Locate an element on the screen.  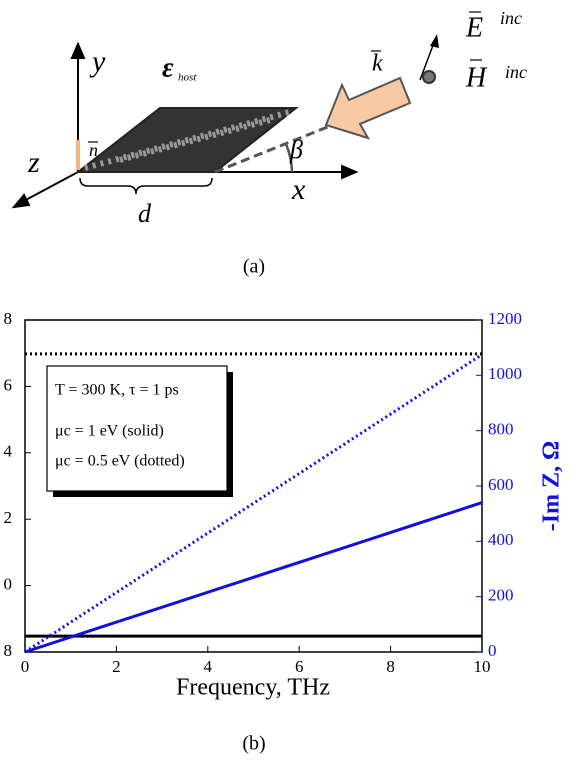
x-tick-label: 2 is located at coordinates (116, 666).